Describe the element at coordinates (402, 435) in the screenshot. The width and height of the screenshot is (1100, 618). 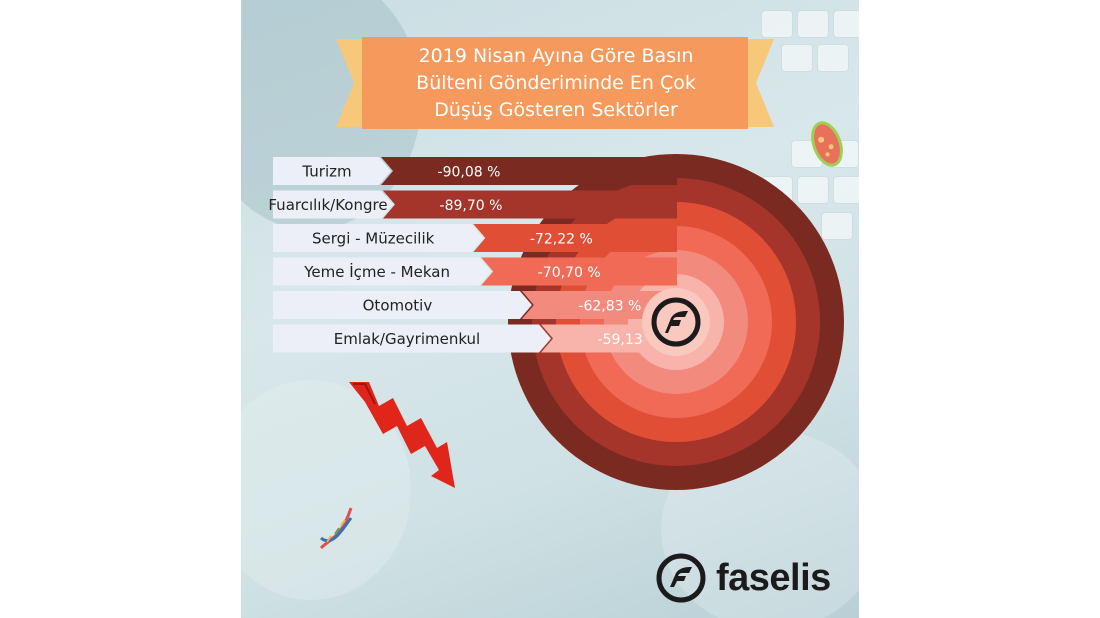
I see `down-arrow-icon` at that location.